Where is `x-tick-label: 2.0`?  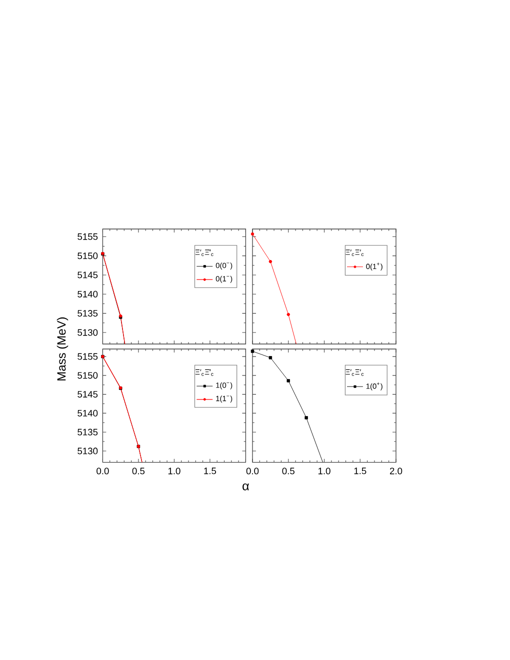
x-tick-label: 2.0 is located at coordinates (396, 471).